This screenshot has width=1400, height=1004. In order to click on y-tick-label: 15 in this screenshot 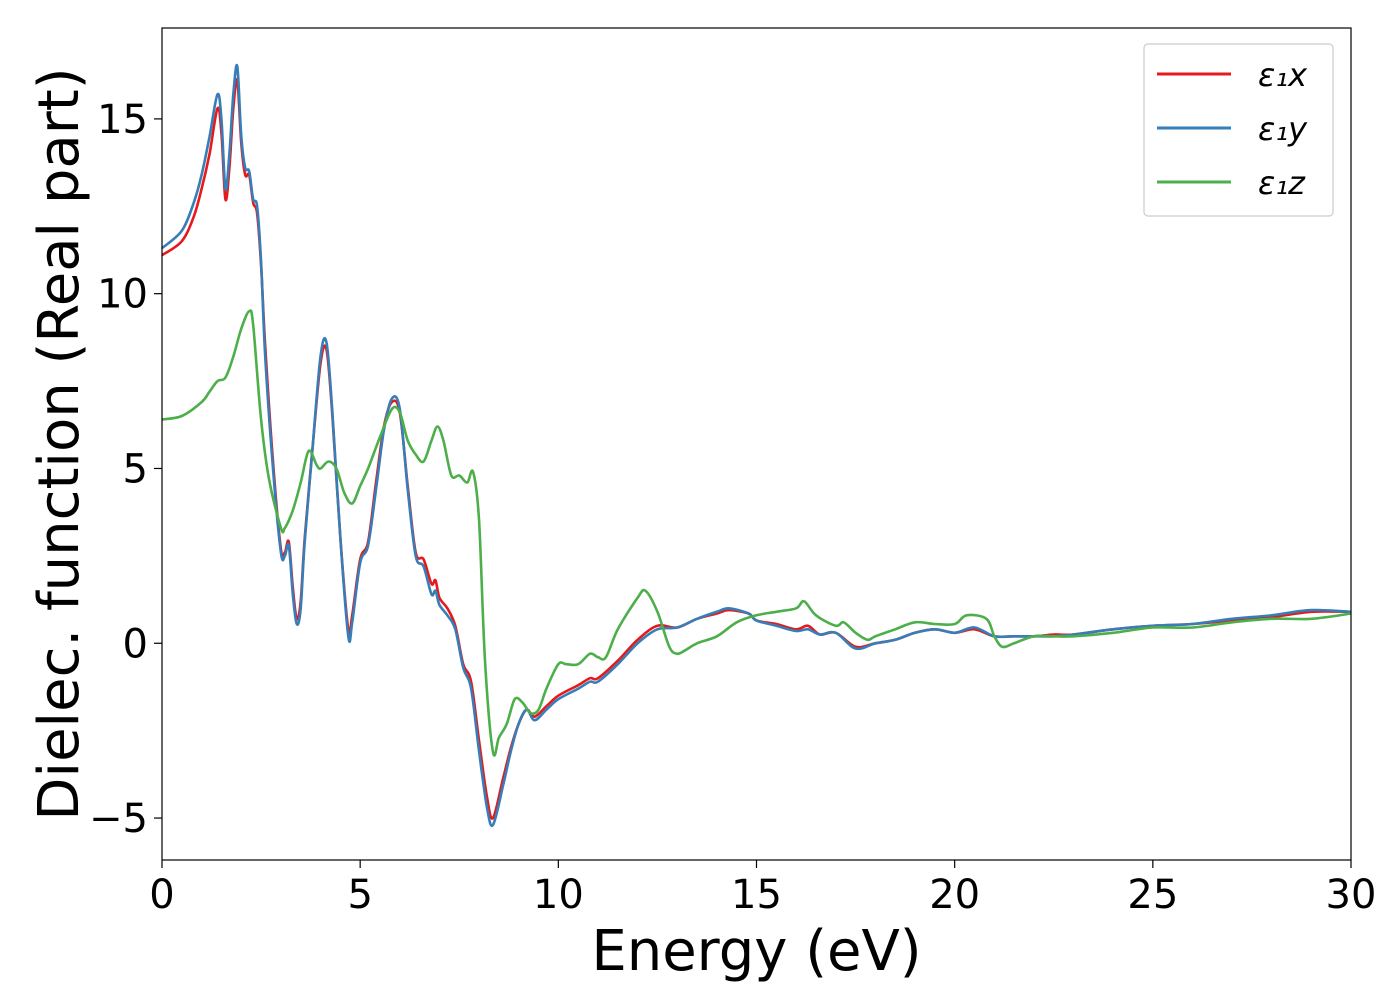, I will do `click(122, 120)`.